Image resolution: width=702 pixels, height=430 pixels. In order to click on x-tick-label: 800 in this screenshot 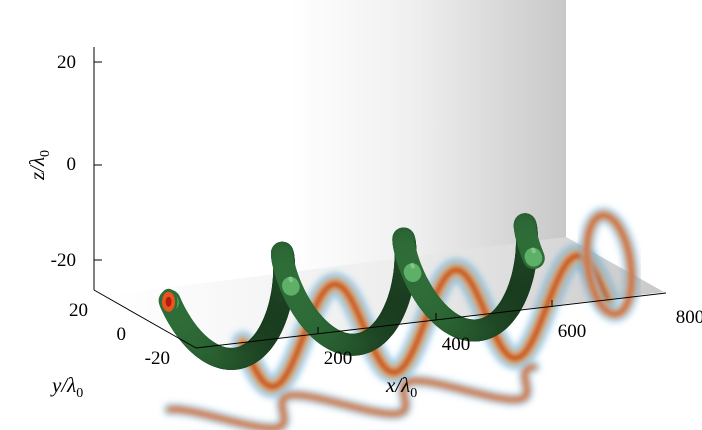, I will do `click(689, 317)`.